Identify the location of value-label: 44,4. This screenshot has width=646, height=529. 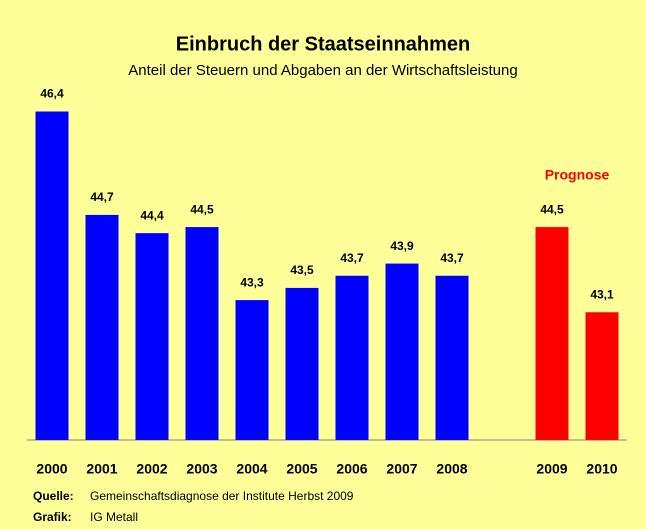
(152, 215).